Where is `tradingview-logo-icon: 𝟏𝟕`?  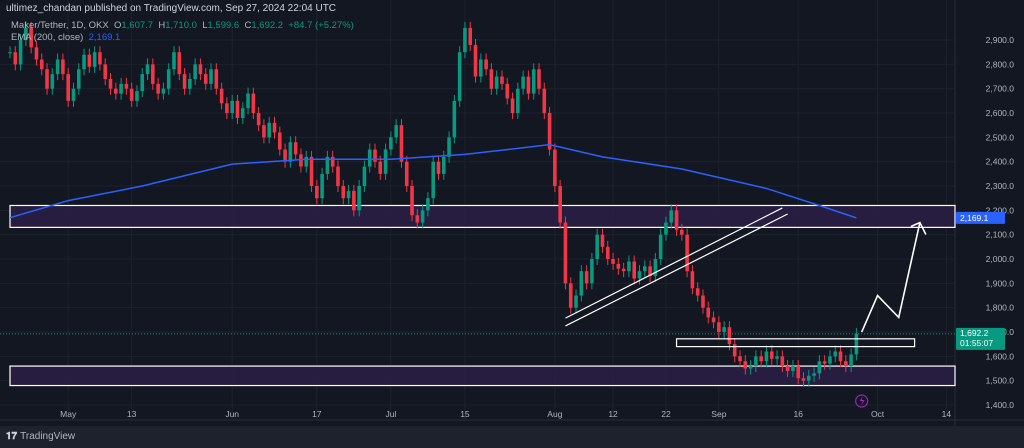 tradingview-logo-icon: 𝟏𝟕 is located at coordinates (12, 436).